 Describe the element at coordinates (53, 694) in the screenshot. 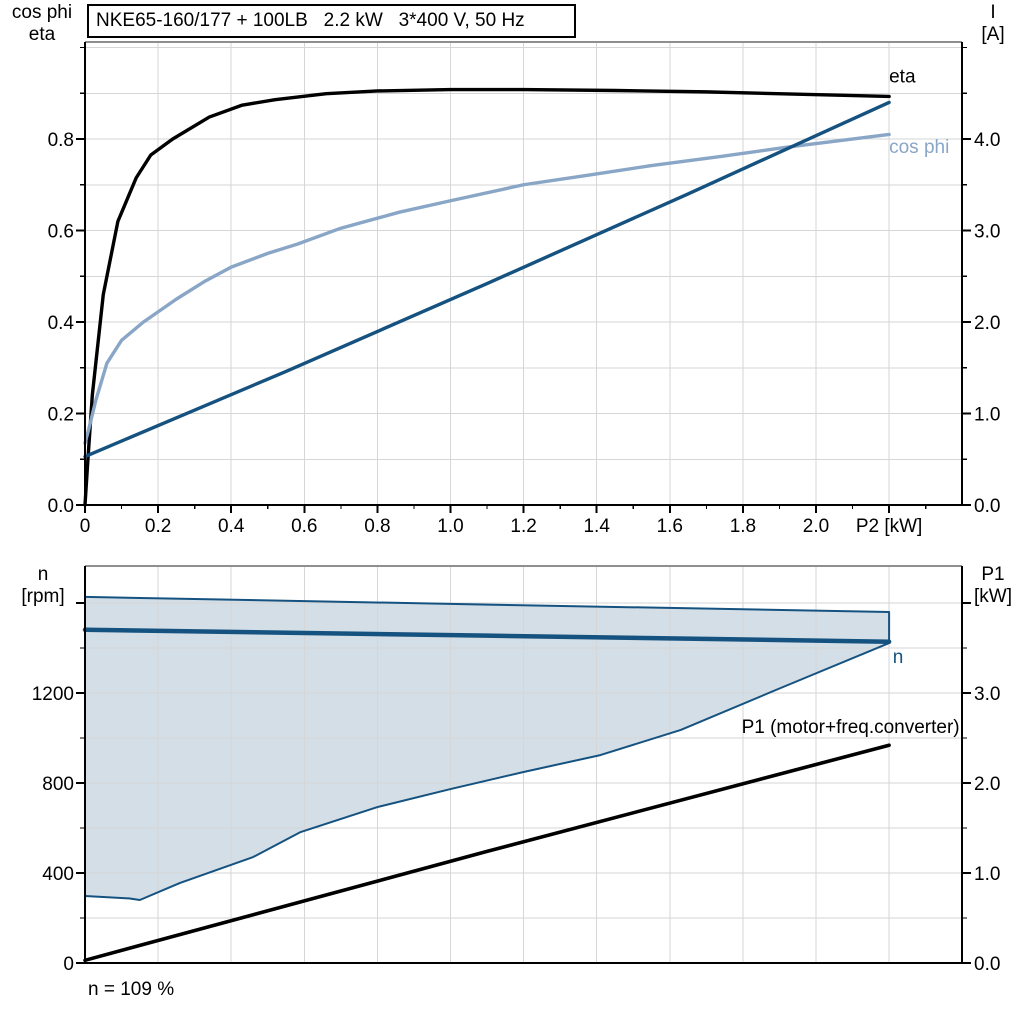

I see `svg-text: 1200` at that location.